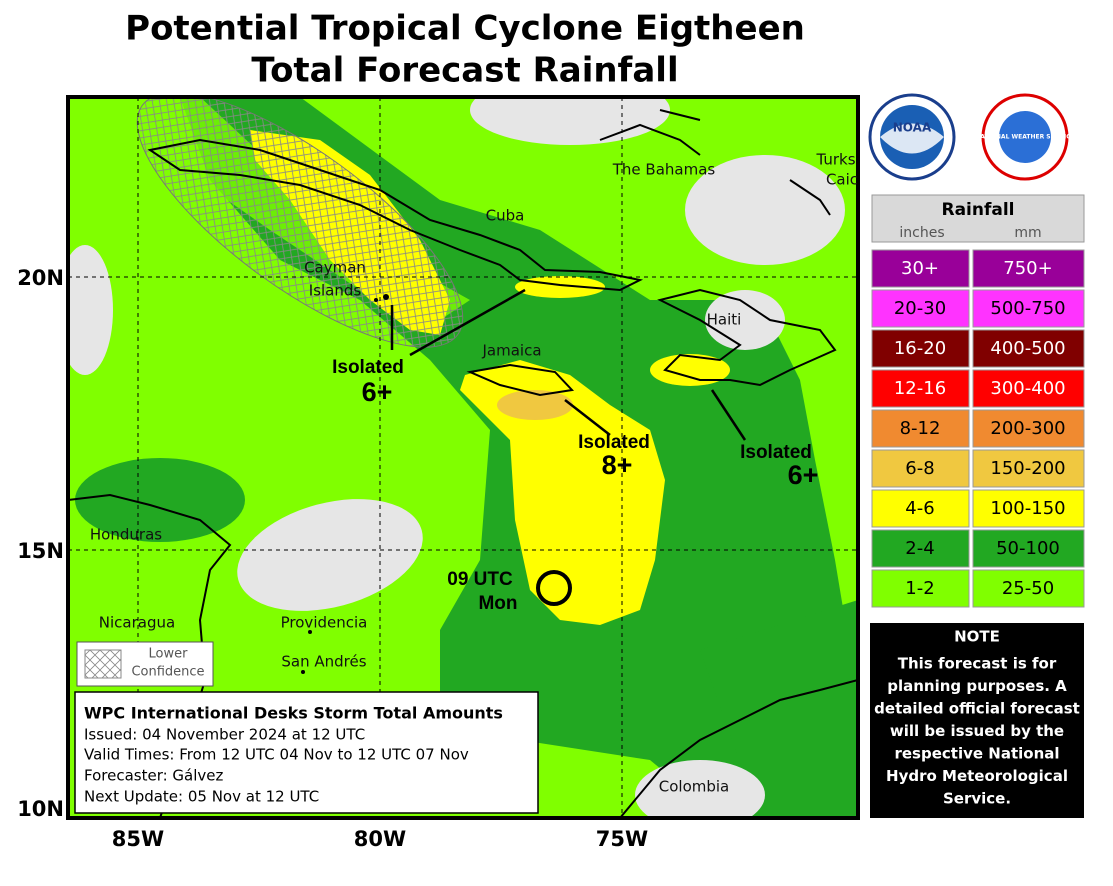 This screenshot has height=886, width=1113. What do you see at coordinates (154, 776) in the screenshot?
I see `info-line: Forecaster: Gálvez` at bounding box center [154, 776].